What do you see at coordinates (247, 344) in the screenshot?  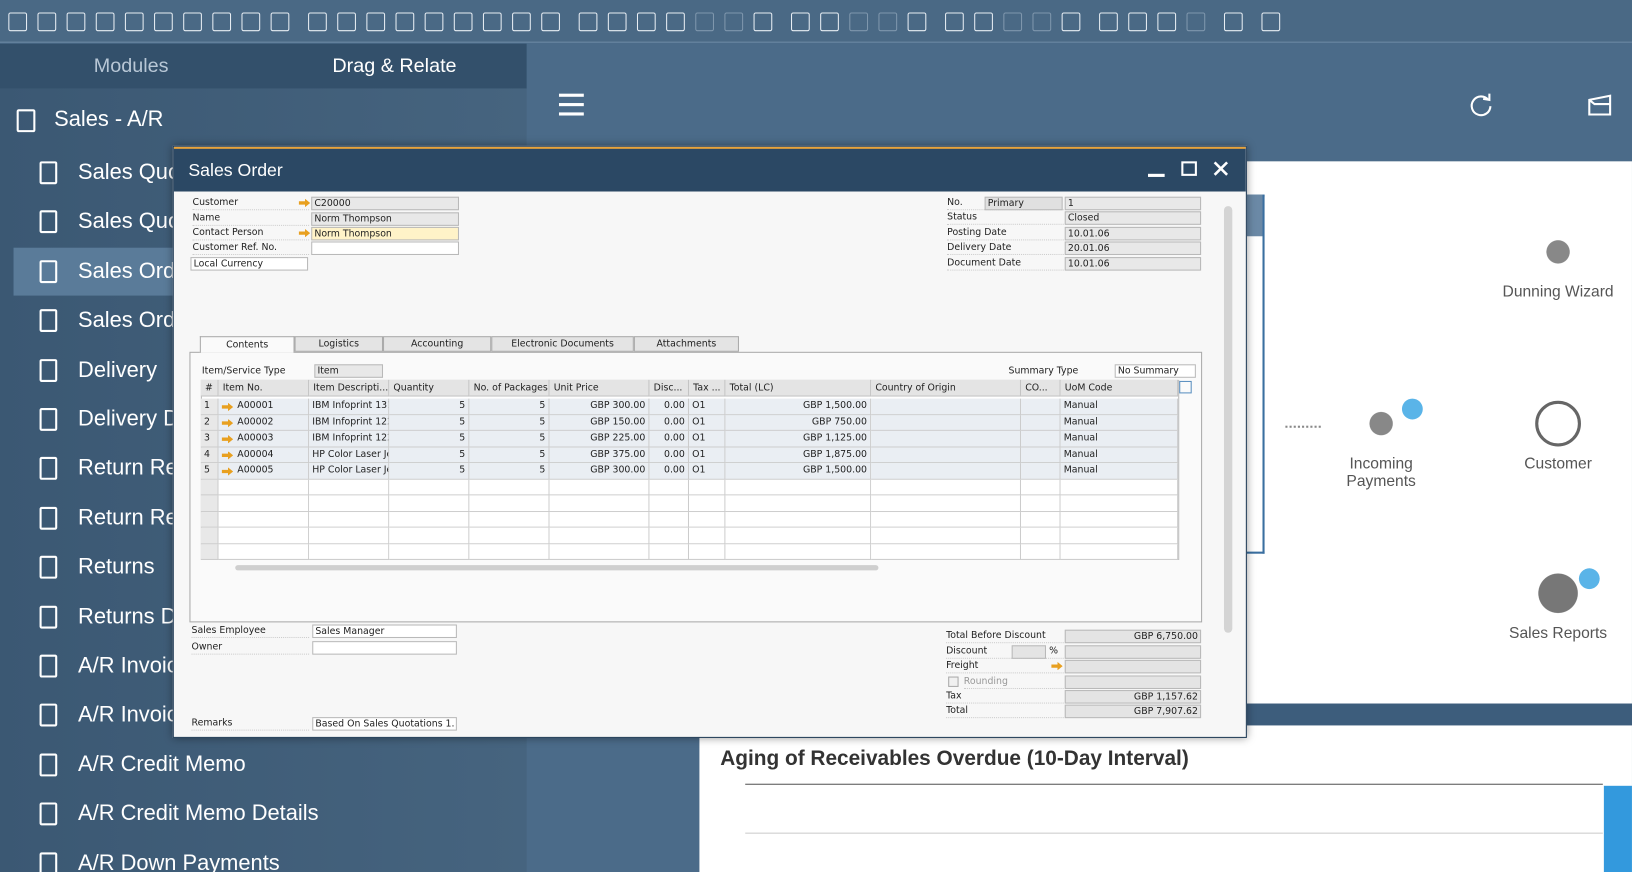 I see `tab: Contents` at bounding box center [247, 344].